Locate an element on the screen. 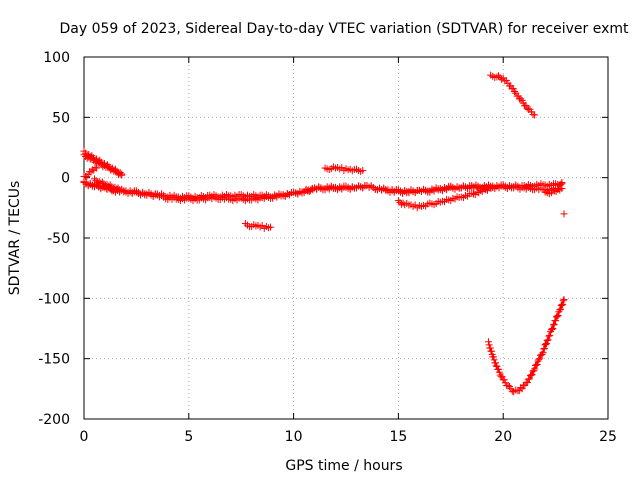  x-tick-label: 0 is located at coordinates (84, 437).